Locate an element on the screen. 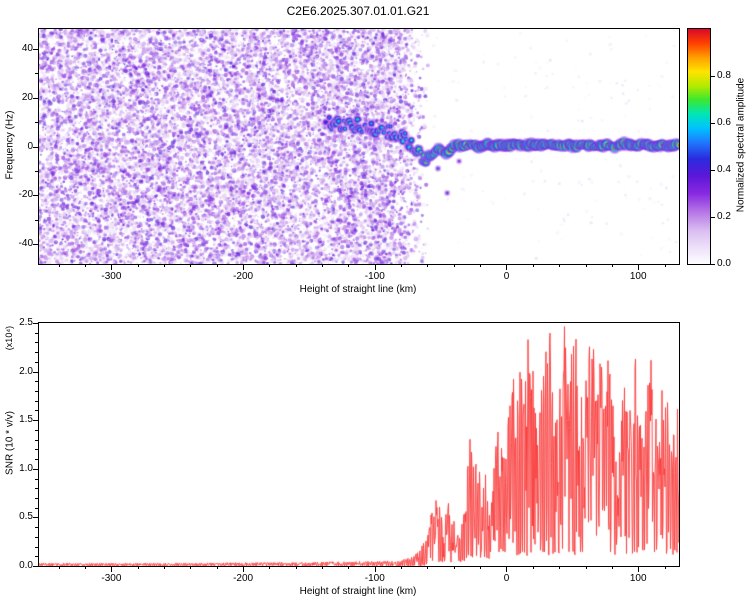  spectrogram-ylabel: Frequency (Hz) is located at coordinates (10, 145).